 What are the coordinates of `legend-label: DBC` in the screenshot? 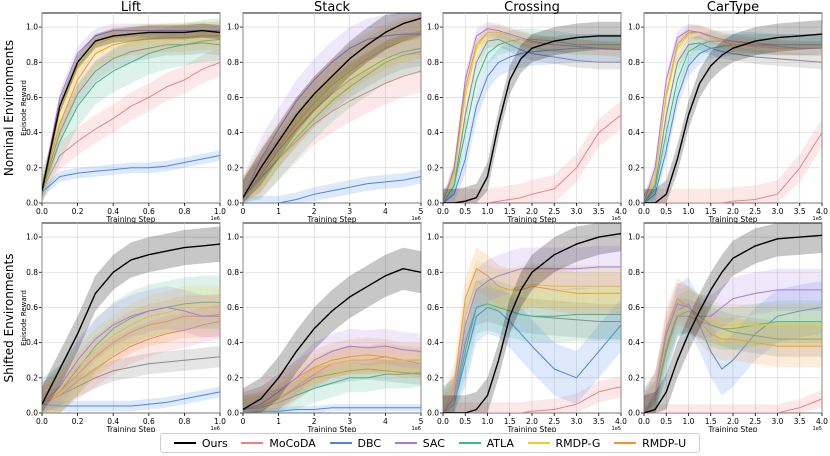 It's located at (369, 443).